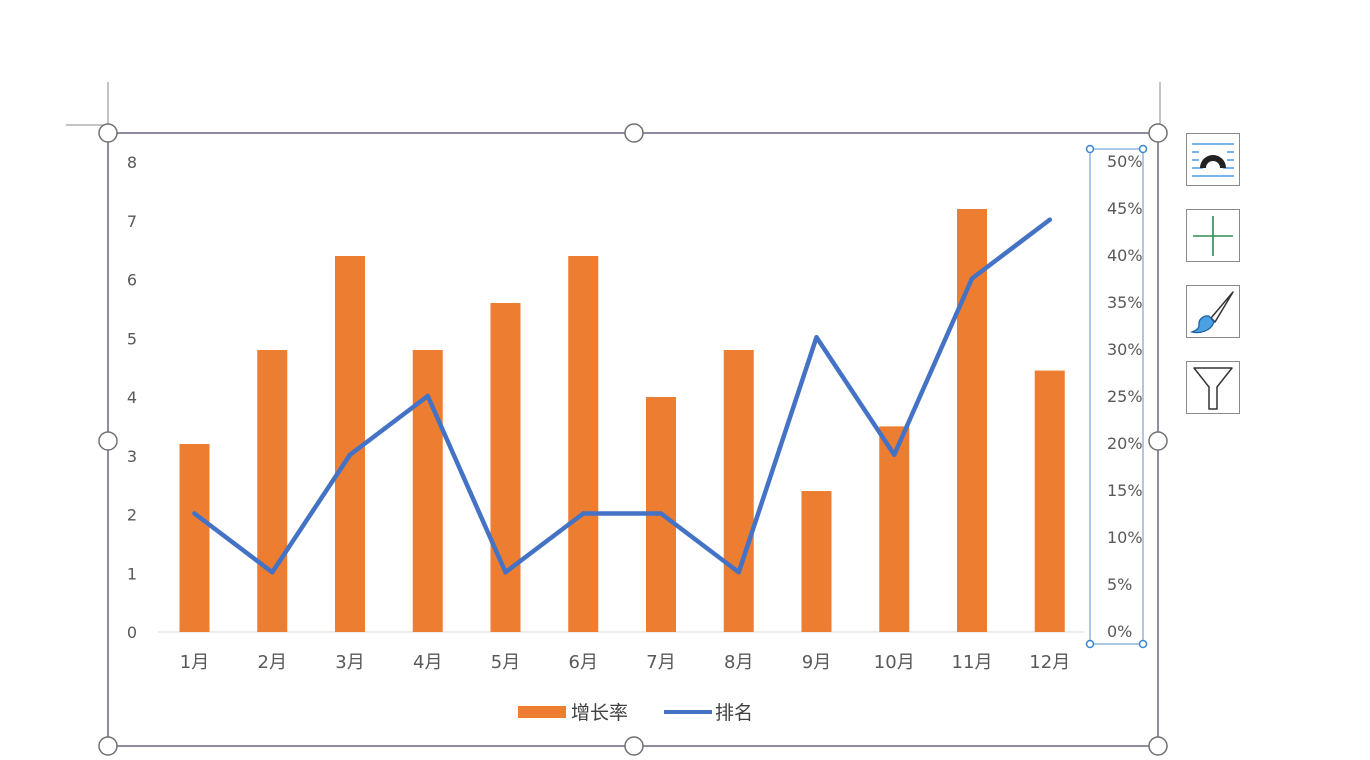  What do you see at coordinates (583, 444) in the screenshot?
I see `bar-6月` at bounding box center [583, 444].